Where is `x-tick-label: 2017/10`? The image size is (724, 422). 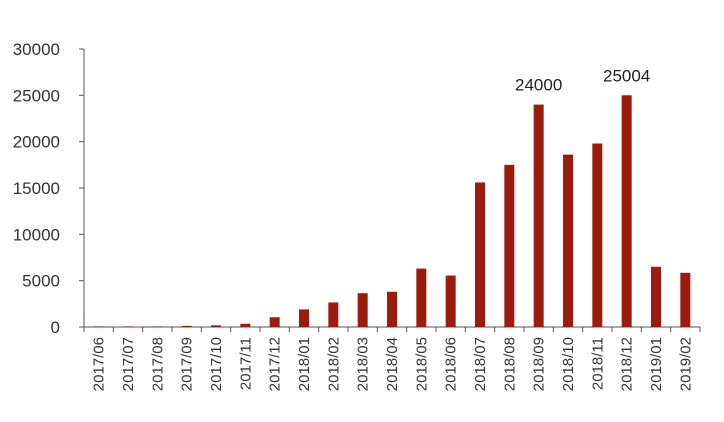
x-tick-label: 2017/10 is located at coordinates (216, 364).